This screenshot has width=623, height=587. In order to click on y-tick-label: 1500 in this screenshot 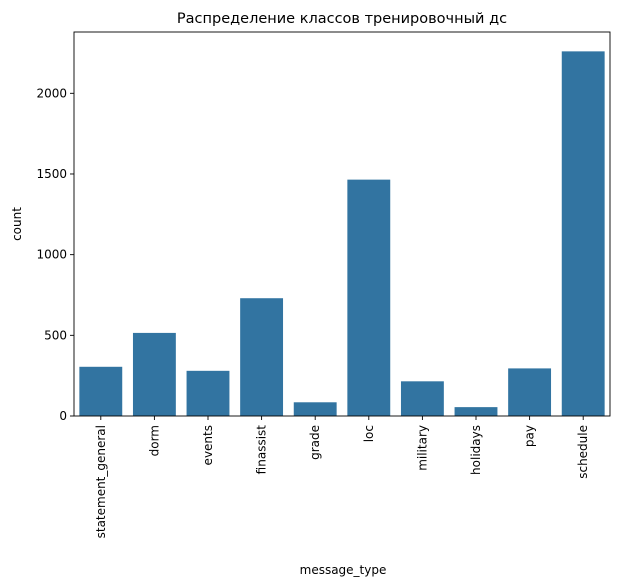, I will do `click(51, 174)`.